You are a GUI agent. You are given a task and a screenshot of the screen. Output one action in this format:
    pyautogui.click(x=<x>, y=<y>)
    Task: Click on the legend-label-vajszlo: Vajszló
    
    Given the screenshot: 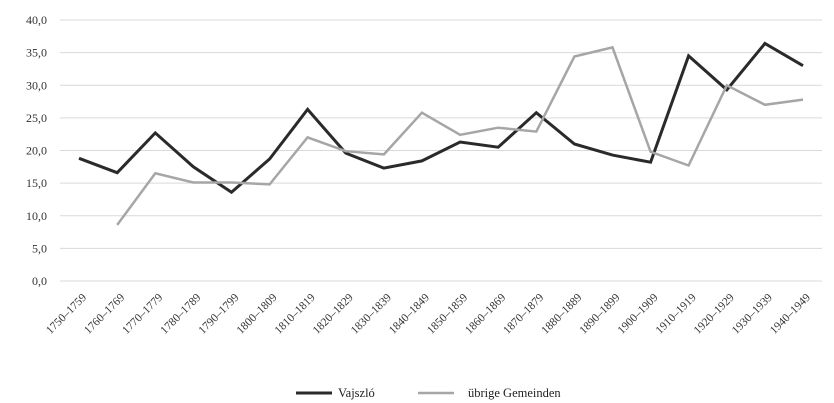 What is the action you would take?
    pyautogui.click(x=356, y=393)
    